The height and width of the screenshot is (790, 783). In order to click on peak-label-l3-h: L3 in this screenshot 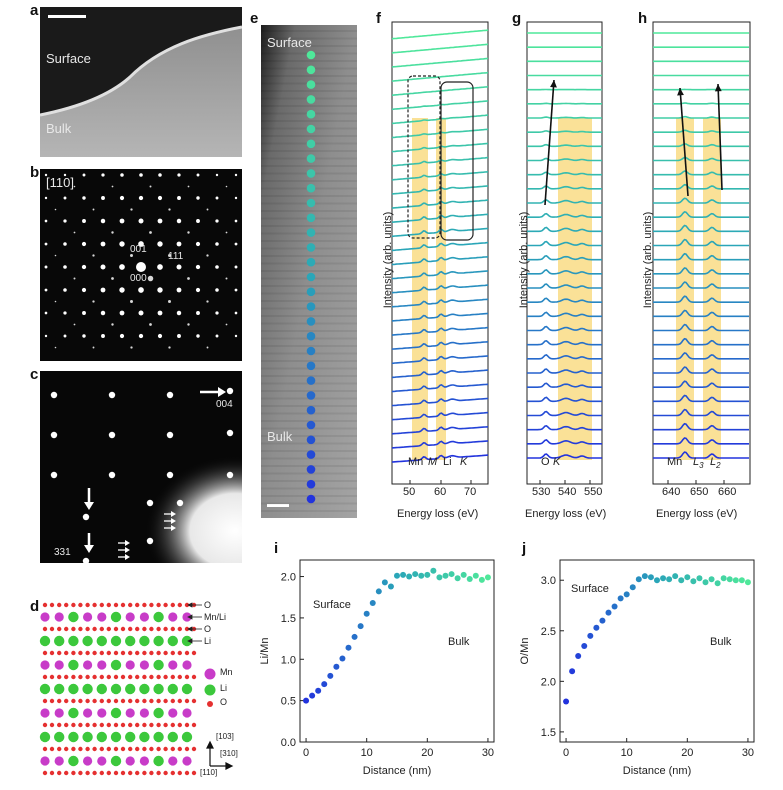, I will do `click(698, 463)`.